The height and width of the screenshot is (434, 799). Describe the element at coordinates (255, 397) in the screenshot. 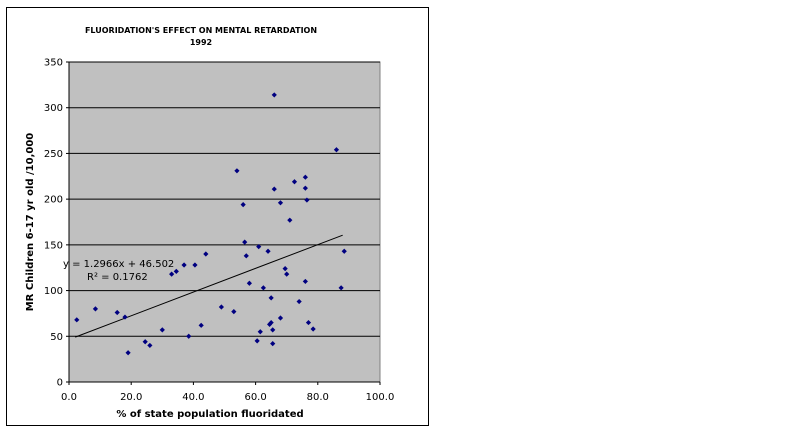

I see `x-tick-label-3: 60.0` at that location.